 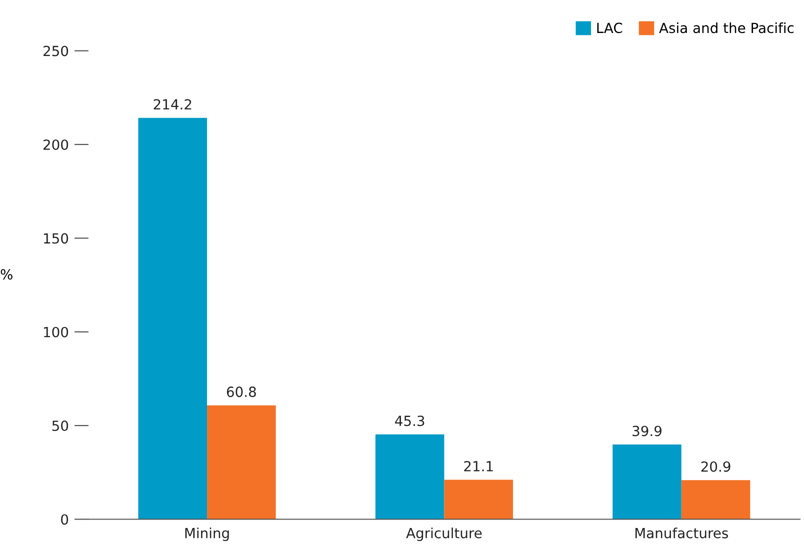 What do you see at coordinates (647, 431) in the screenshot?
I see `data-label: 39.9` at bounding box center [647, 431].